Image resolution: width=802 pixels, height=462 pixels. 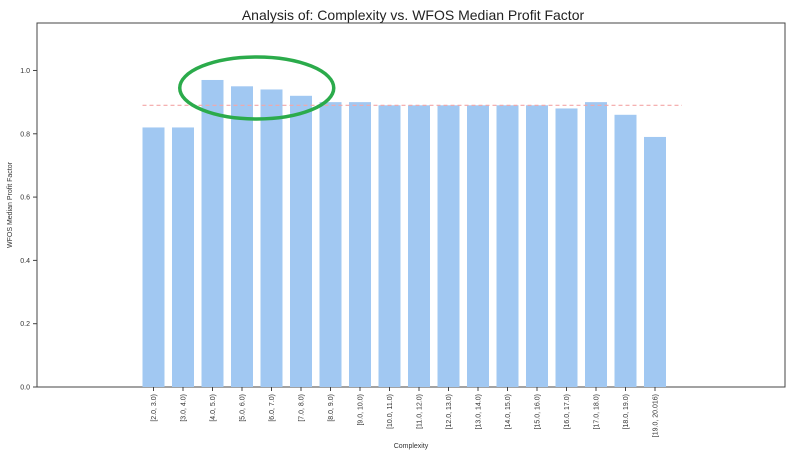 What do you see at coordinates (28, 230) in the screenshot?
I see `y-axis: 0.0 0.2 0.4 0.6 0.8 1.0` at bounding box center [28, 230].